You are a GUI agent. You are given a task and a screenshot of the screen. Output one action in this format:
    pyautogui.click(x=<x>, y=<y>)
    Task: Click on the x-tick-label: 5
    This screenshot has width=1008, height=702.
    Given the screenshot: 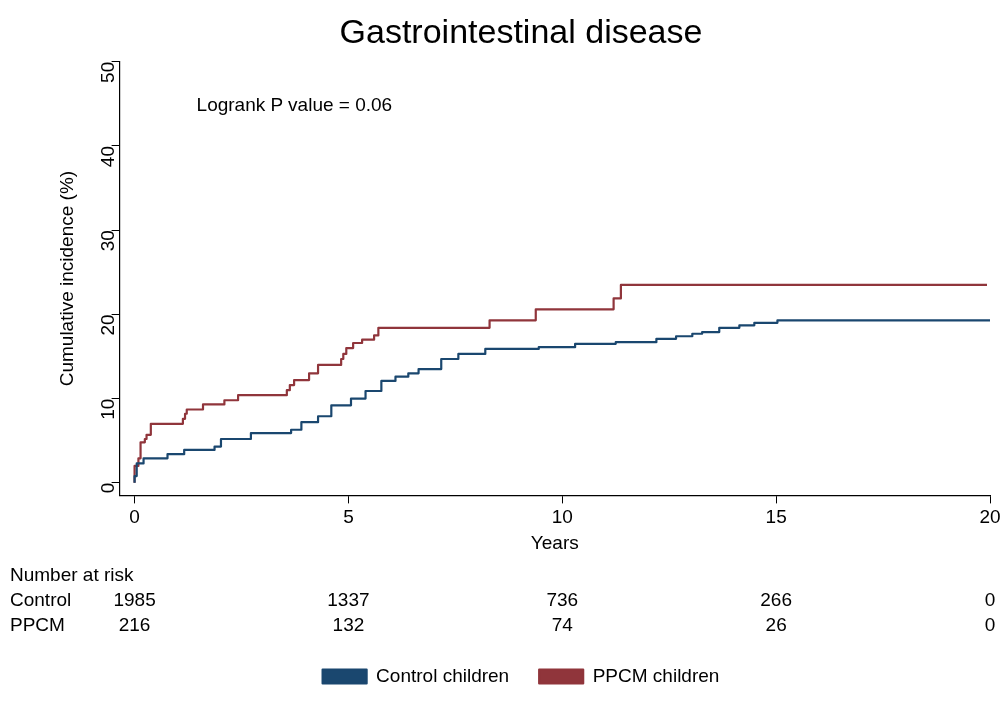 What is the action you would take?
    pyautogui.click(x=348, y=517)
    